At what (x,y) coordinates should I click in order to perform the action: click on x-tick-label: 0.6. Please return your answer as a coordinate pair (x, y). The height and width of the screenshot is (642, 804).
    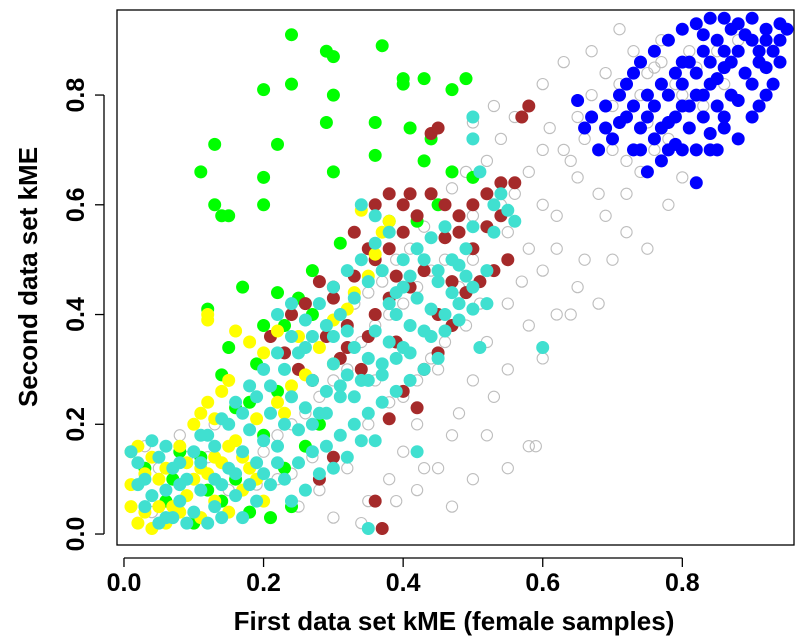
    Looking at the image, I should click on (542, 583).